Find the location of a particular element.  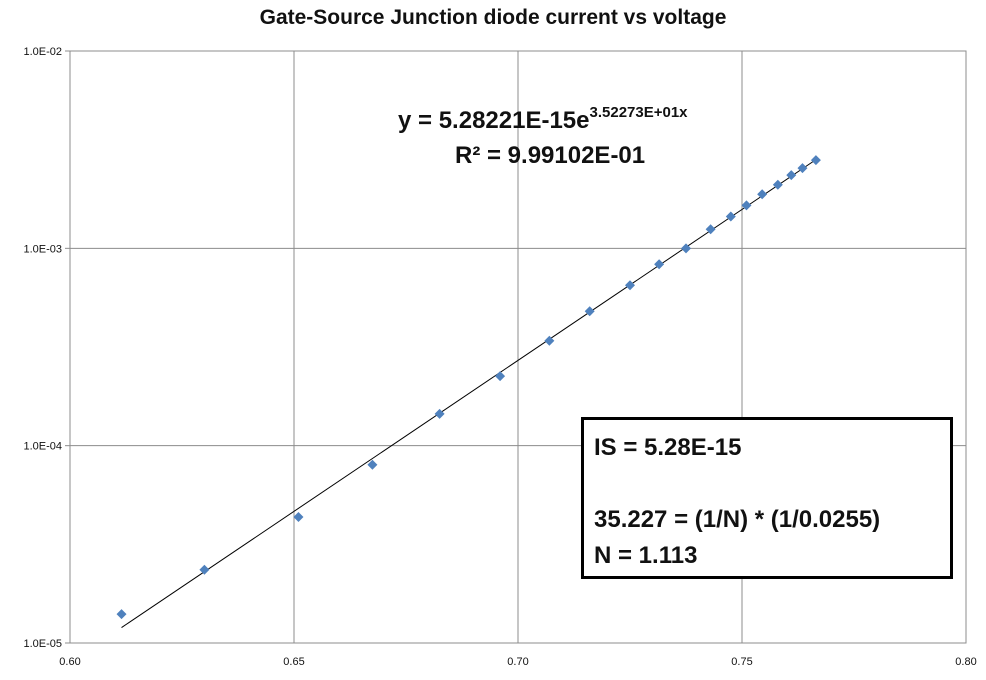

equation-main-text: y = 5.28221E-15e is located at coordinates (494, 120).